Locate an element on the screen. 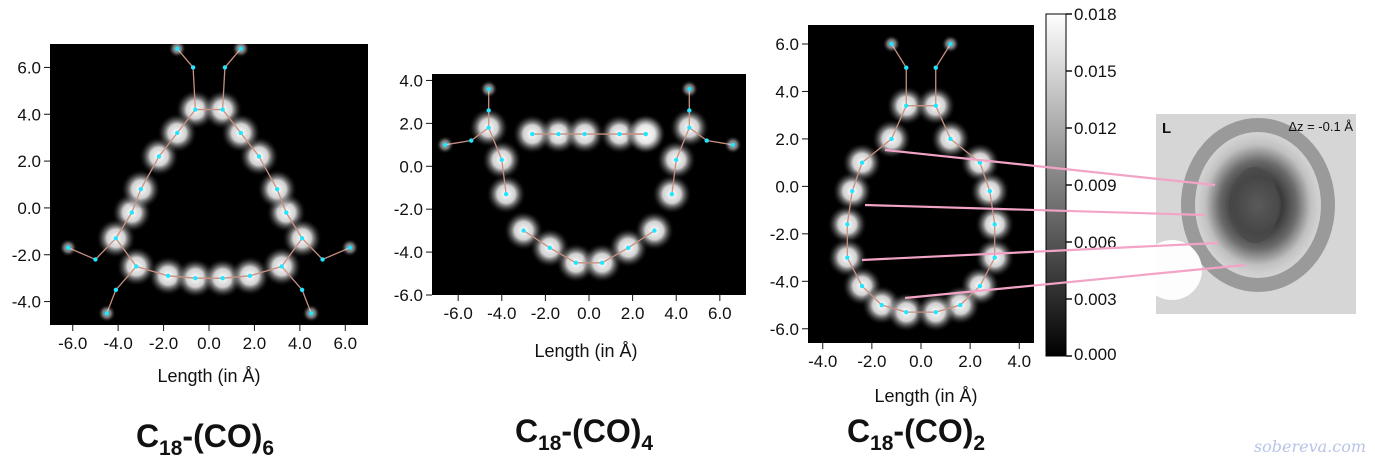 The height and width of the screenshot is (462, 1375). y-ticks-co2: 6.0 4.0 2.0 0.0 -2.0 -4.0 -6.0 is located at coordinates (789, 187).